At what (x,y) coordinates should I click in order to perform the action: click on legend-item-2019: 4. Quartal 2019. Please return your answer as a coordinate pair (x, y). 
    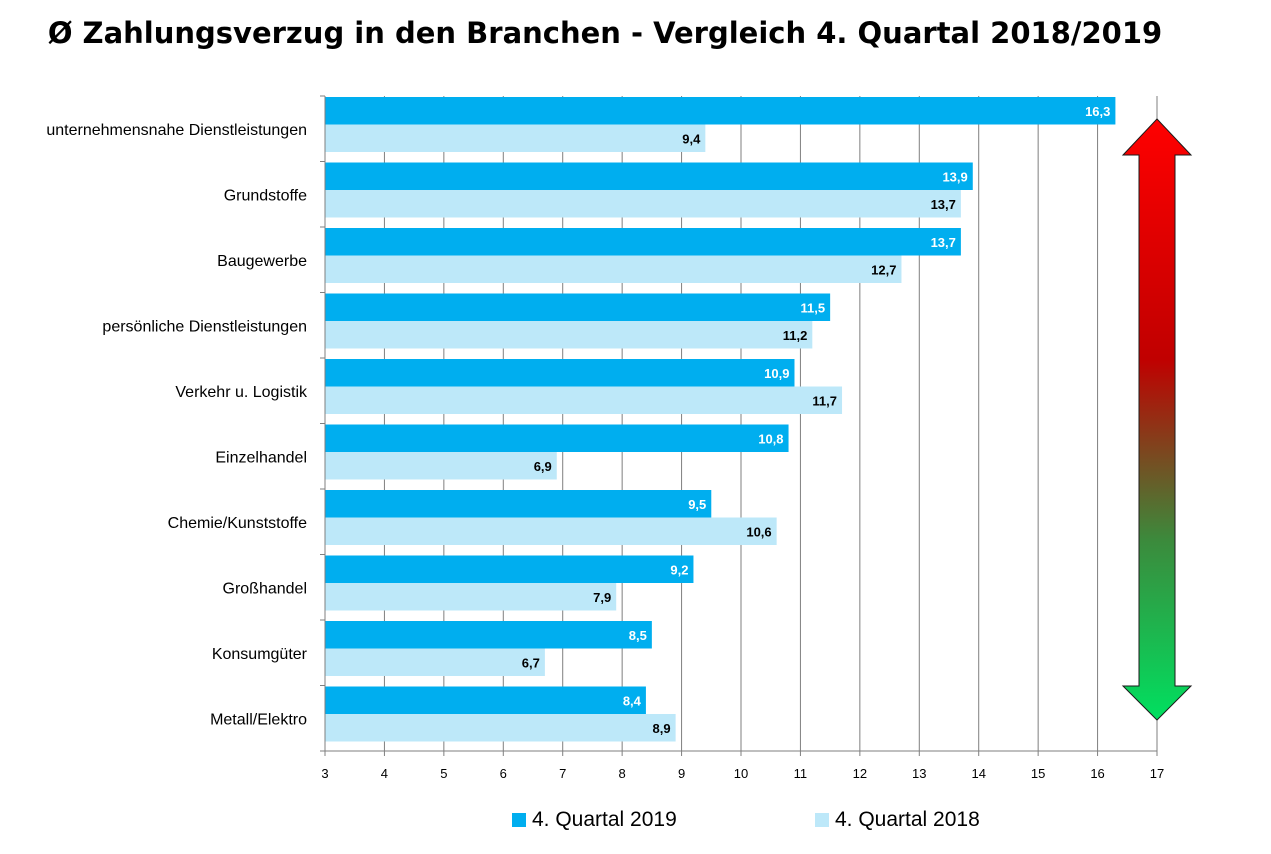
    Looking at the image, I should click on (594, 820).